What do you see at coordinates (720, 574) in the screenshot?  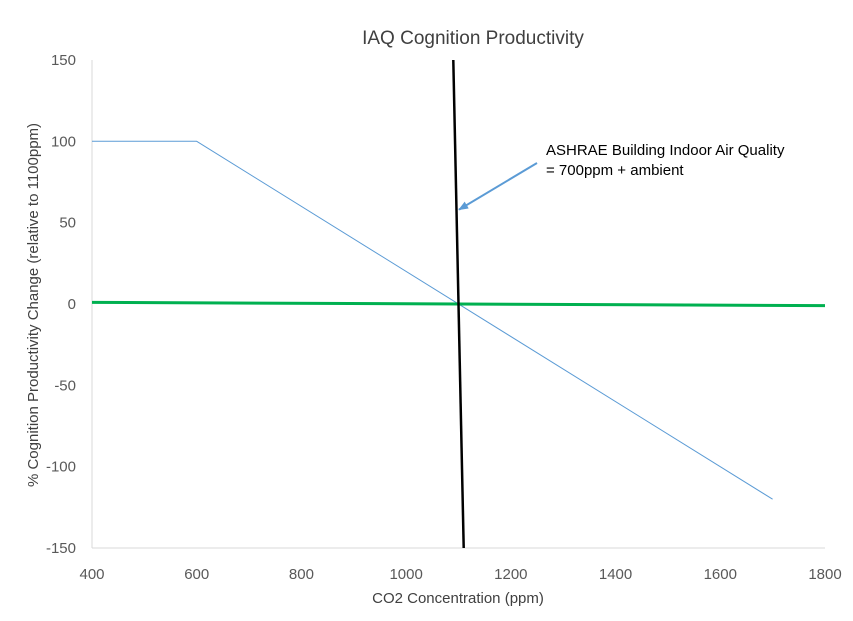 I see `x-tick-label: 1600` at bounding box center [720, 574].